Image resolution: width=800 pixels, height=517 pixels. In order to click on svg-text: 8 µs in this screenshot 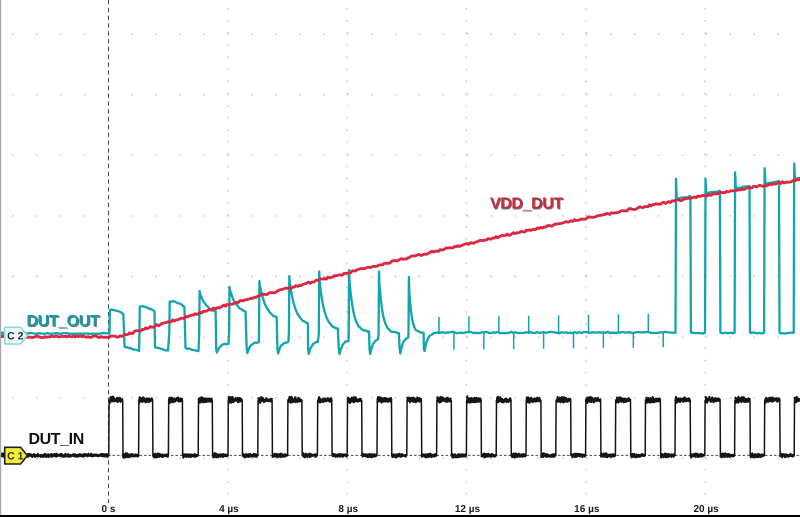, I will do `click(348, 509)`.